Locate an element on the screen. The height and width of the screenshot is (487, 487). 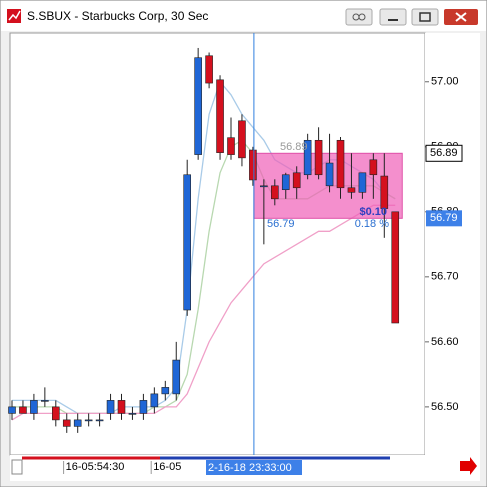
scroll-right-arrow is located at coordinates (468, 466).